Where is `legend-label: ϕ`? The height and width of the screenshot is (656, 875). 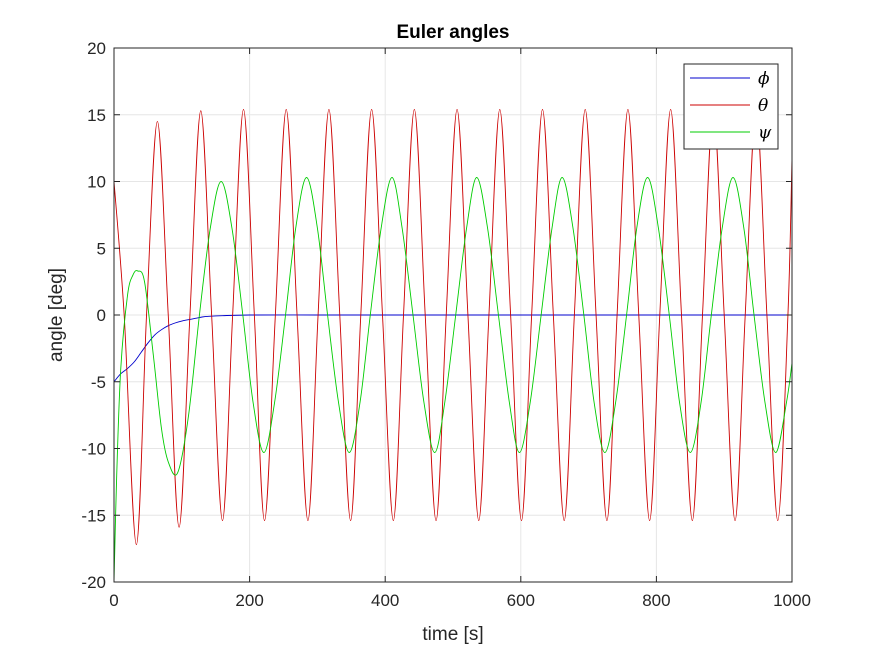
legend-label: ϕ is located at coordinates (764, 79).